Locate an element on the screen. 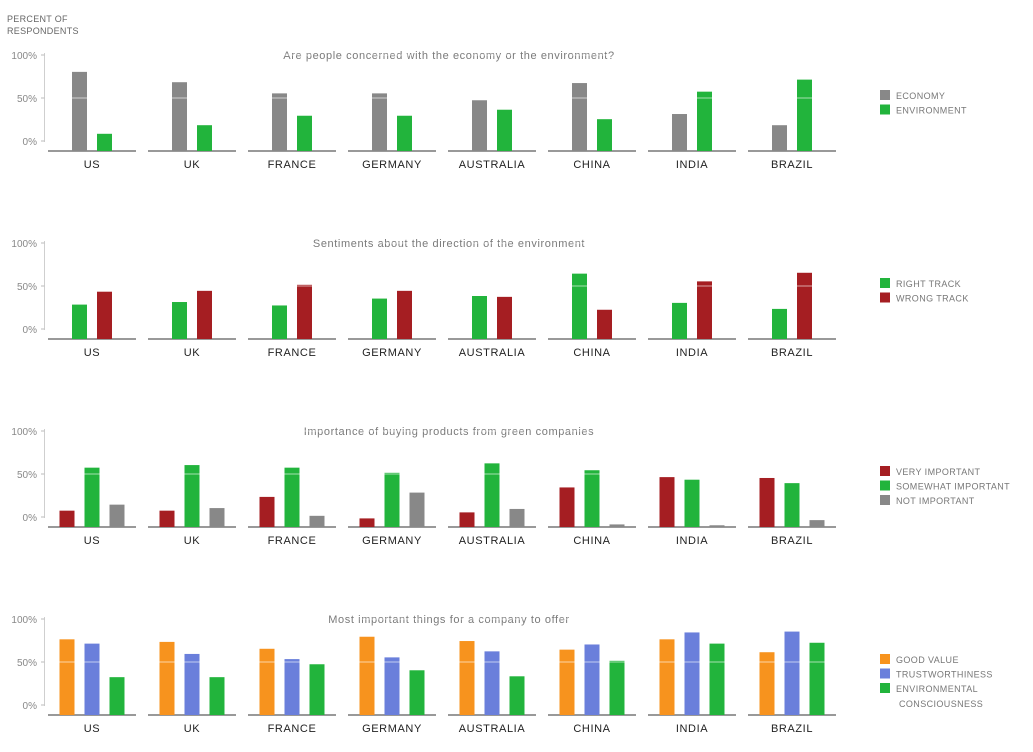 The image size is (1033, 752). bar-very-important-uk is located at coordinates (167, 518).